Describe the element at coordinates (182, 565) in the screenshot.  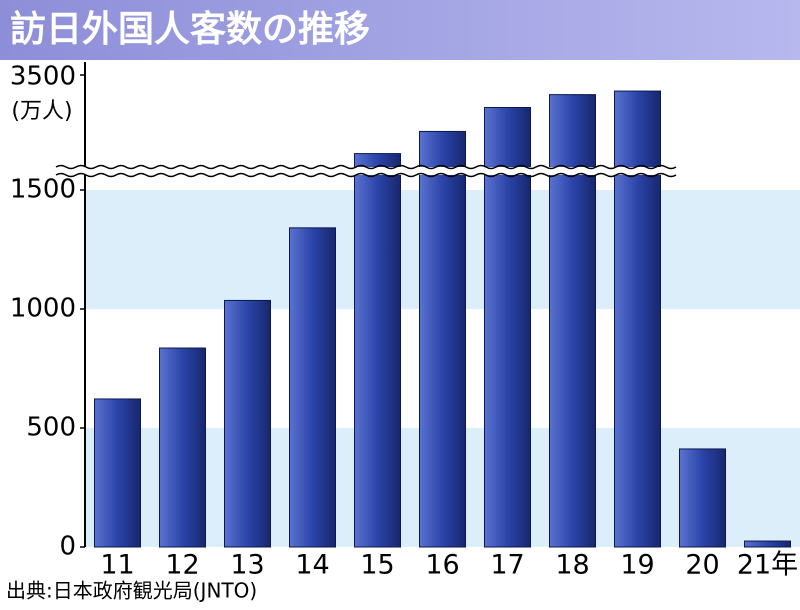
I see `x-tick-label: 12` at that location.